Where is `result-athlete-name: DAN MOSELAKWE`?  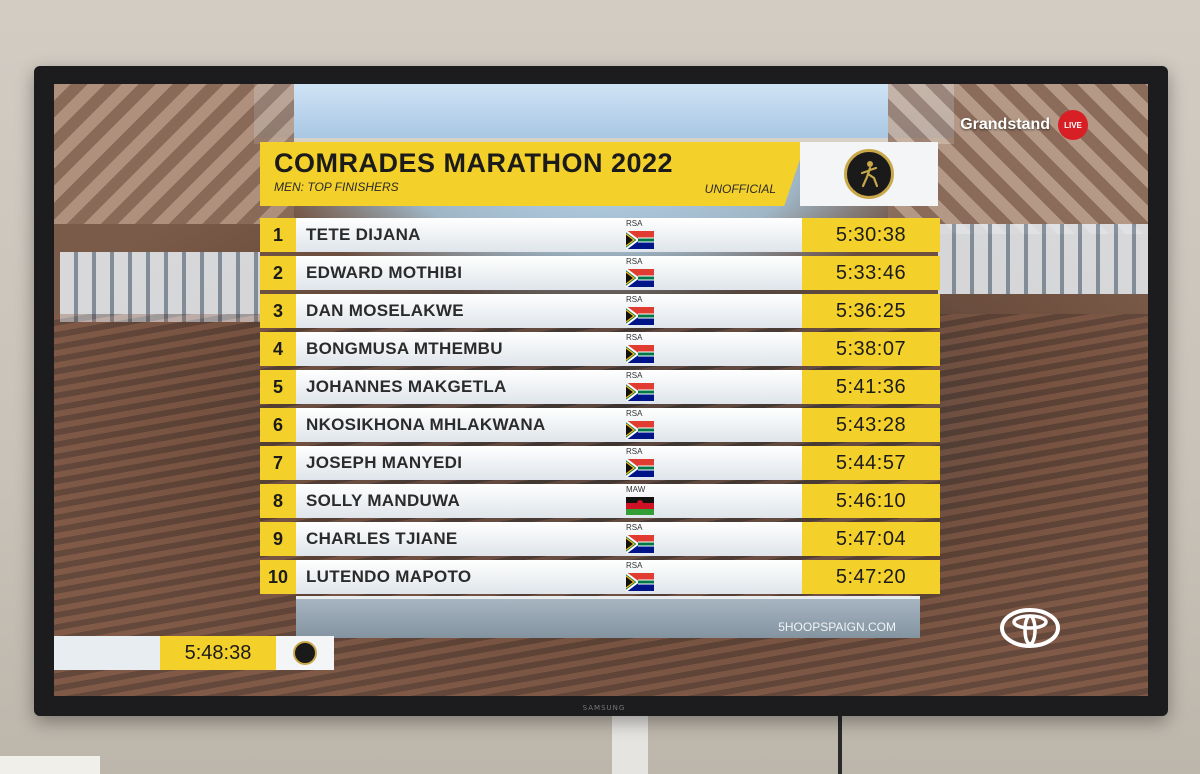
result-athlete-name: DAN MOSELAKWE is located at coordinates (385, 310).